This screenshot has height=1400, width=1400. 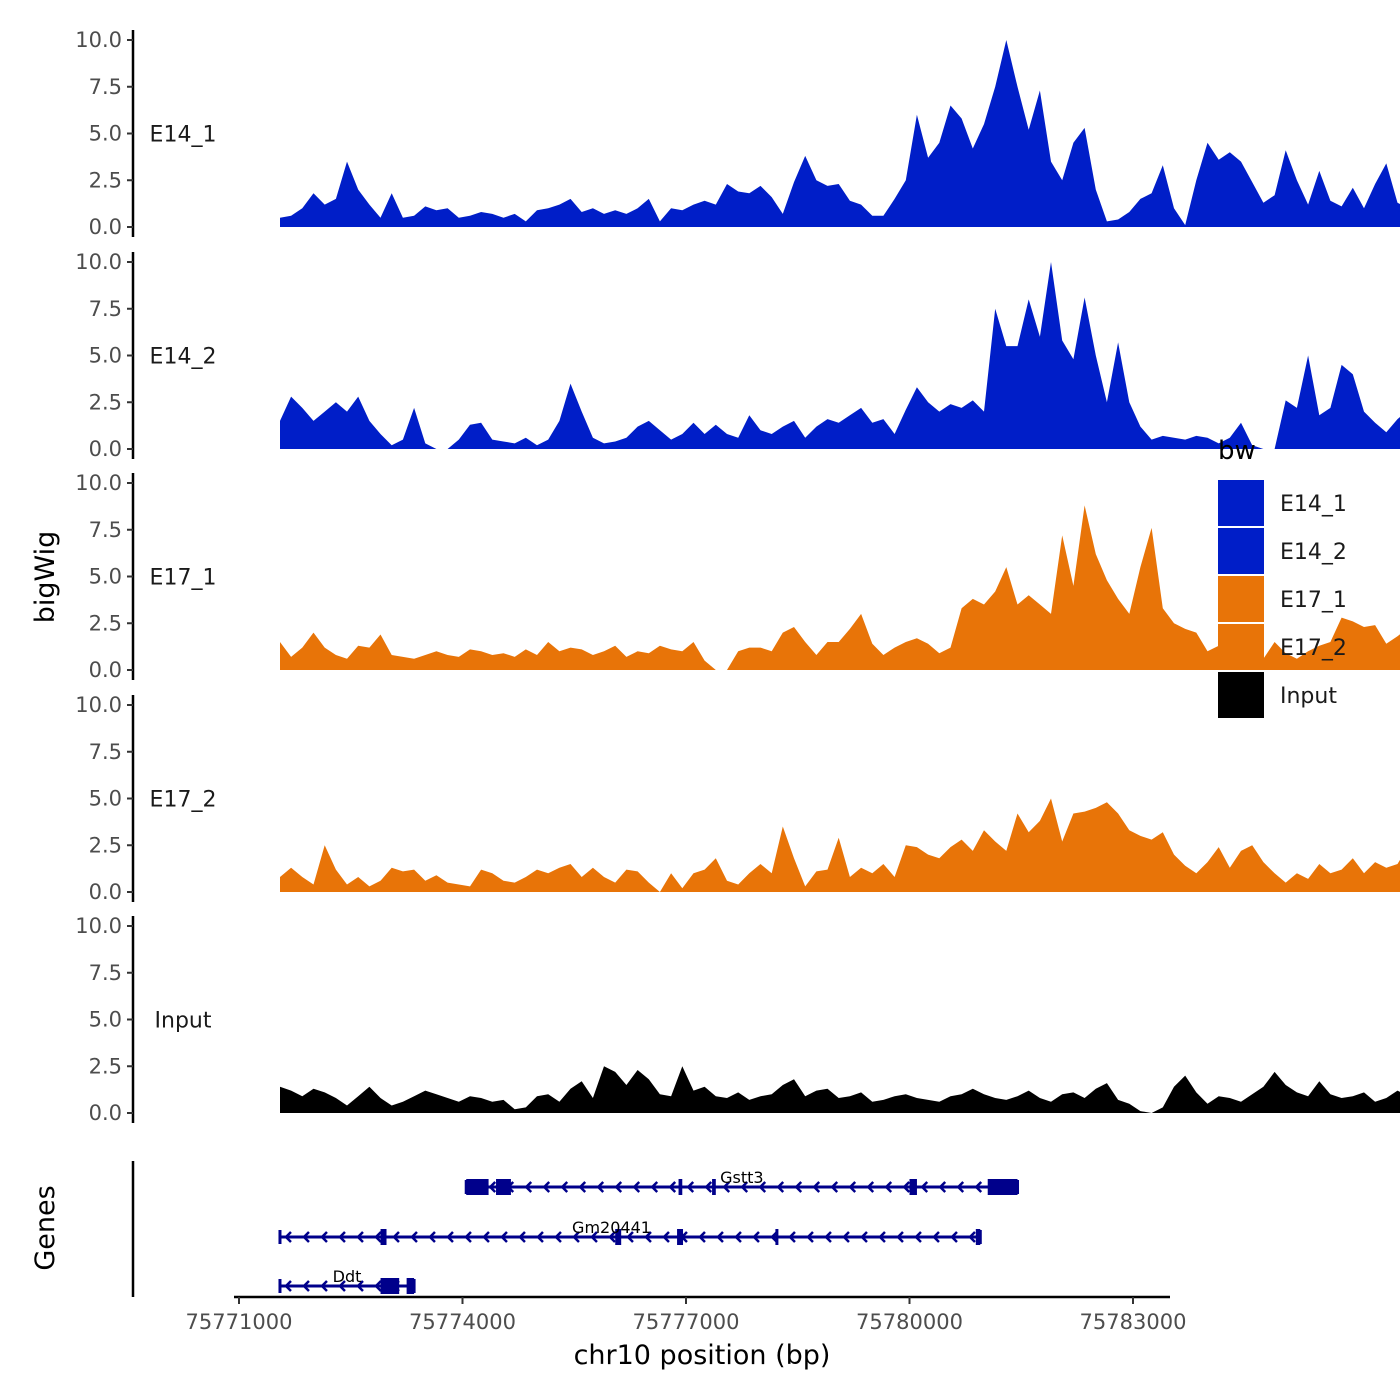 I want to click on track-E17_1: 0.0 2.5 5.0 7.5 10.0 E17_1, so click(x=737, y=576).